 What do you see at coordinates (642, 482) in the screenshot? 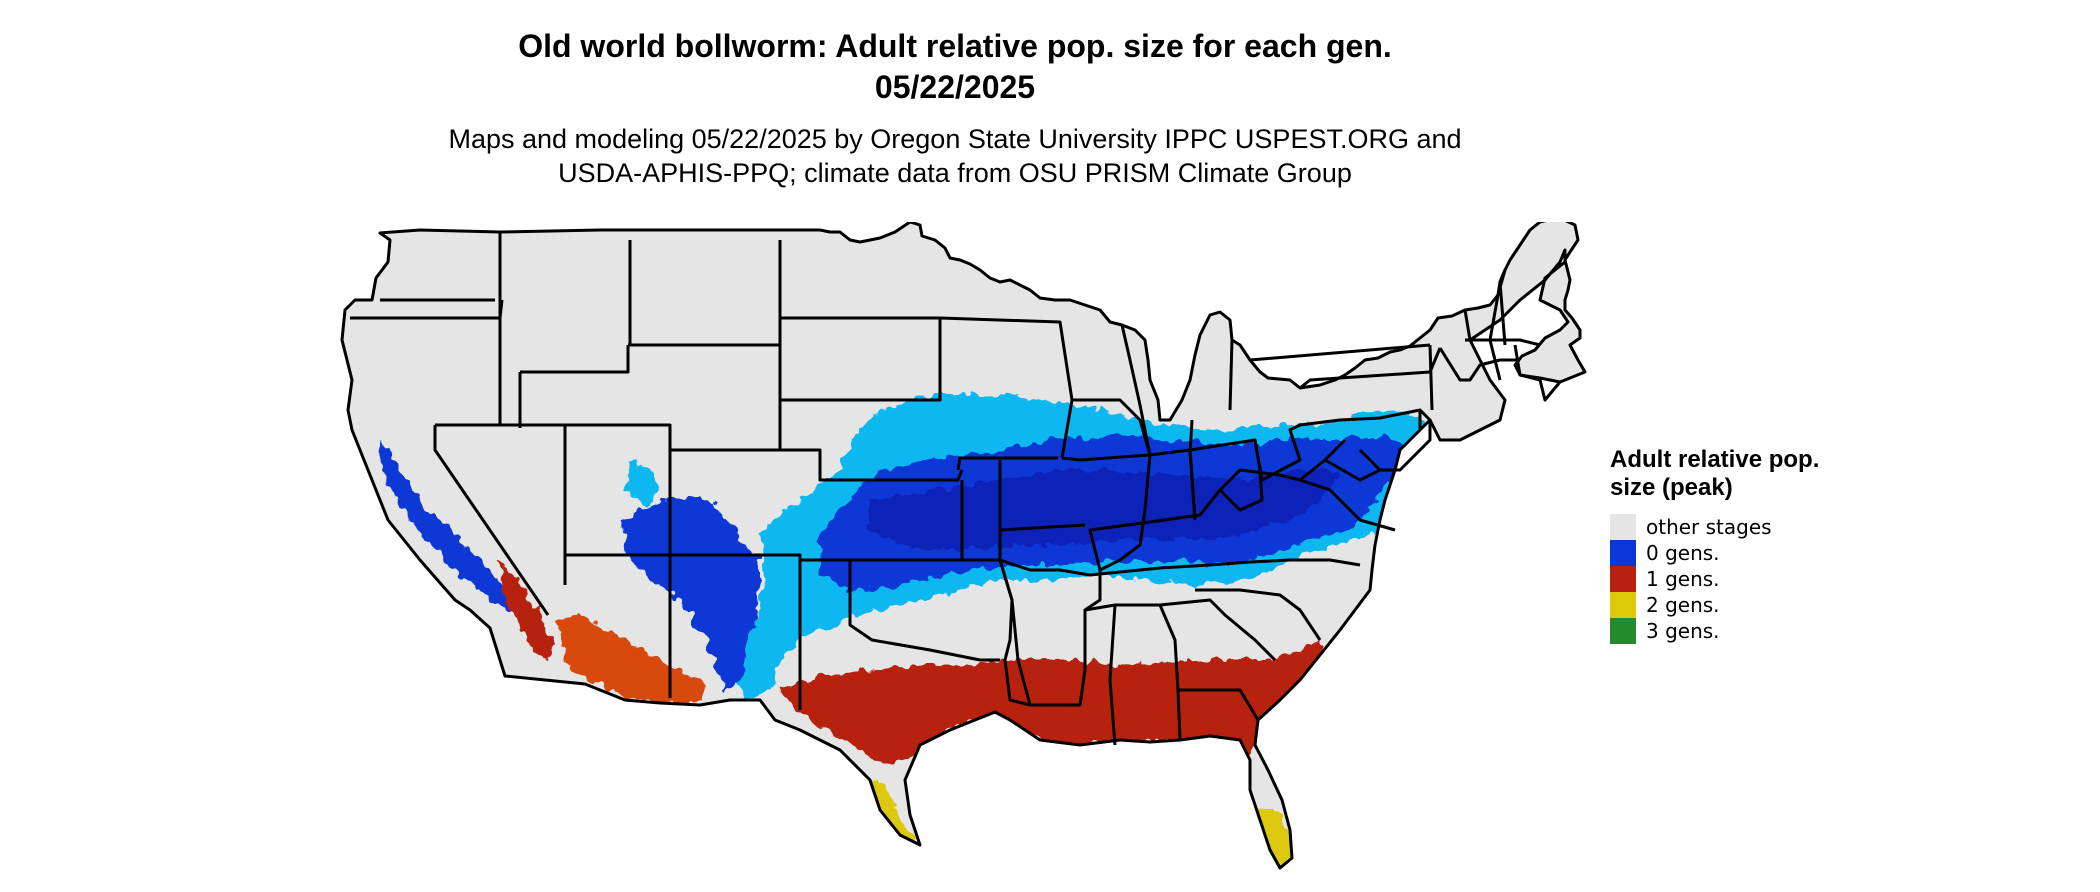
I see `zone-0-gens-utah` at bounding box center [642, 482].